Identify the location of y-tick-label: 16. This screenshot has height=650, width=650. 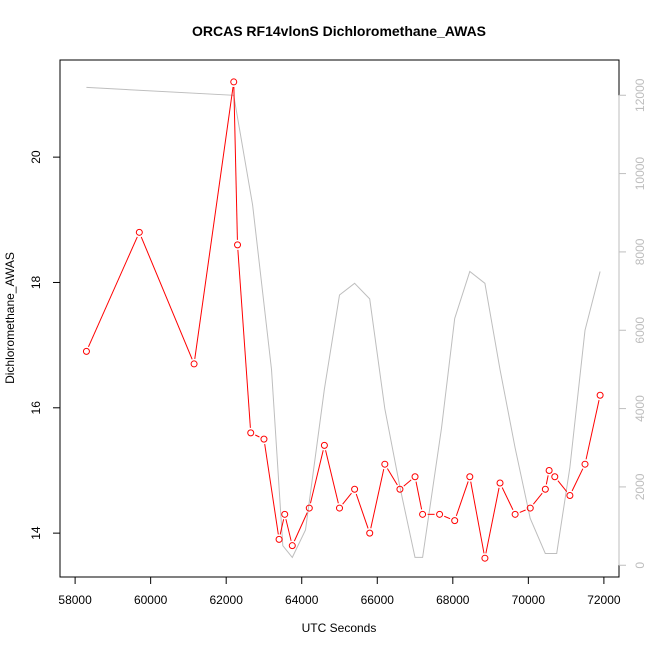
(36, 408).